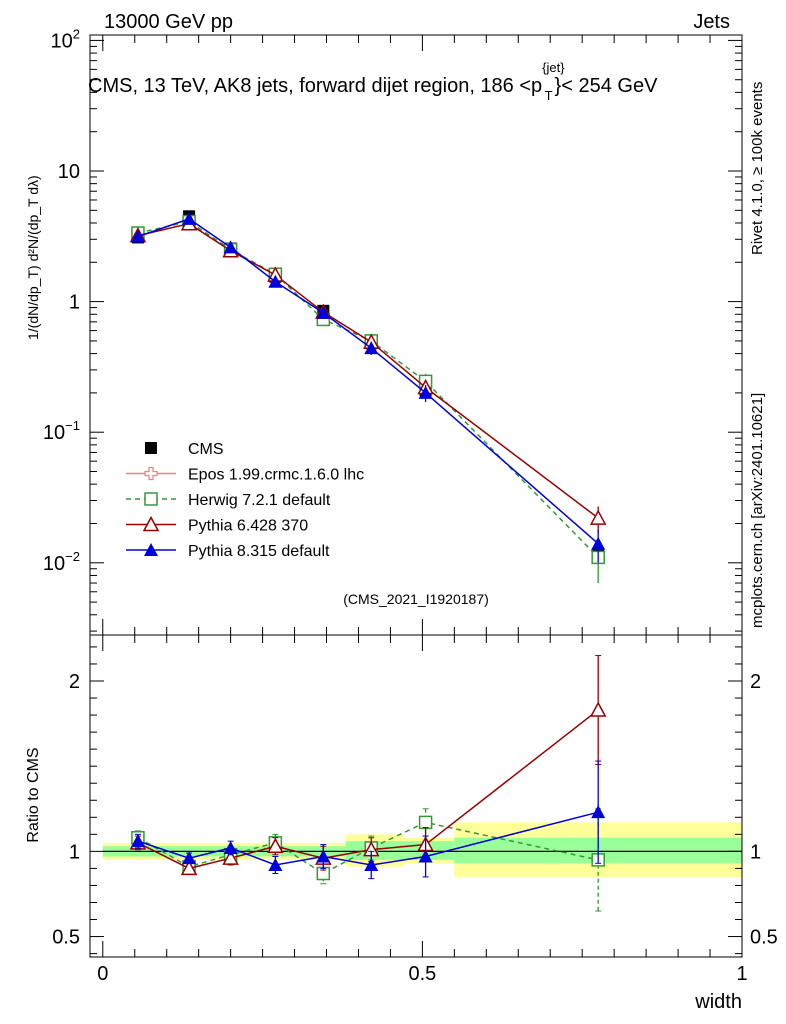  I want to click on main-ytick-label: 10⁻², so click(61, 562).